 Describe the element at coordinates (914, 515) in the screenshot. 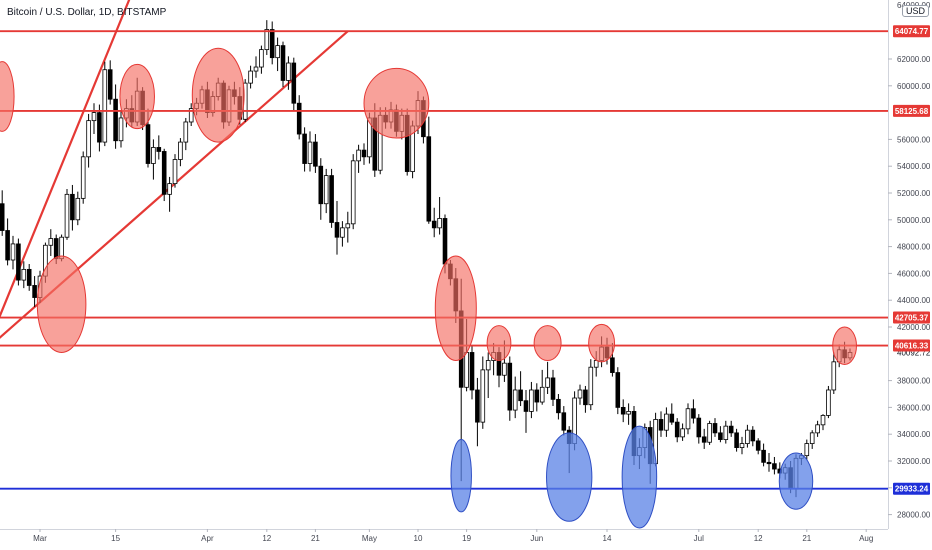

I see `y-tick-label: 28000.00` at that location.